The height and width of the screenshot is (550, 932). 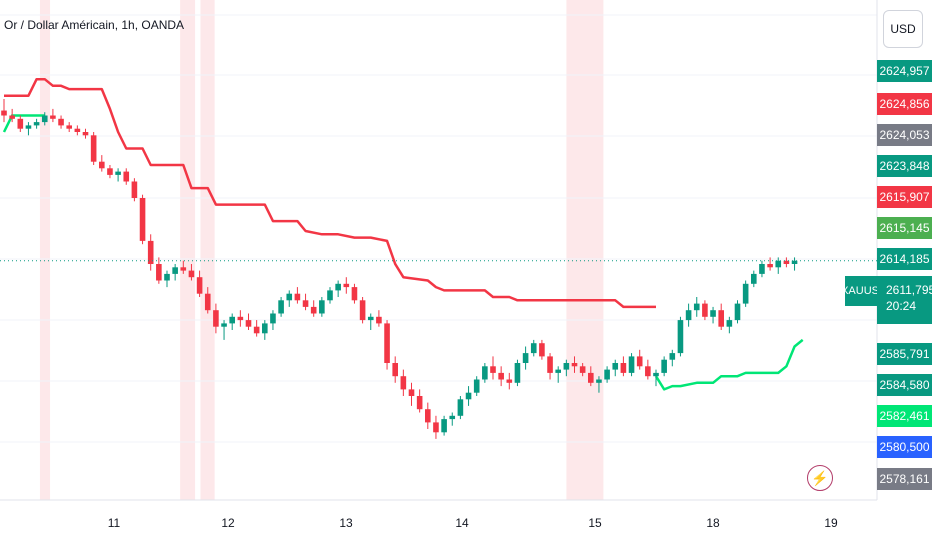 I want to click on price-label-1: 2624,856, so click(x=904, y=104).